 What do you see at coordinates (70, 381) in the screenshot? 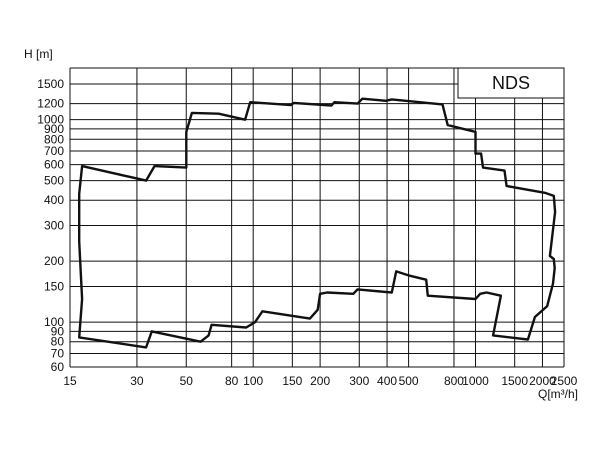
I see `x-tick-label: 15` at bounding box center [70, 381].